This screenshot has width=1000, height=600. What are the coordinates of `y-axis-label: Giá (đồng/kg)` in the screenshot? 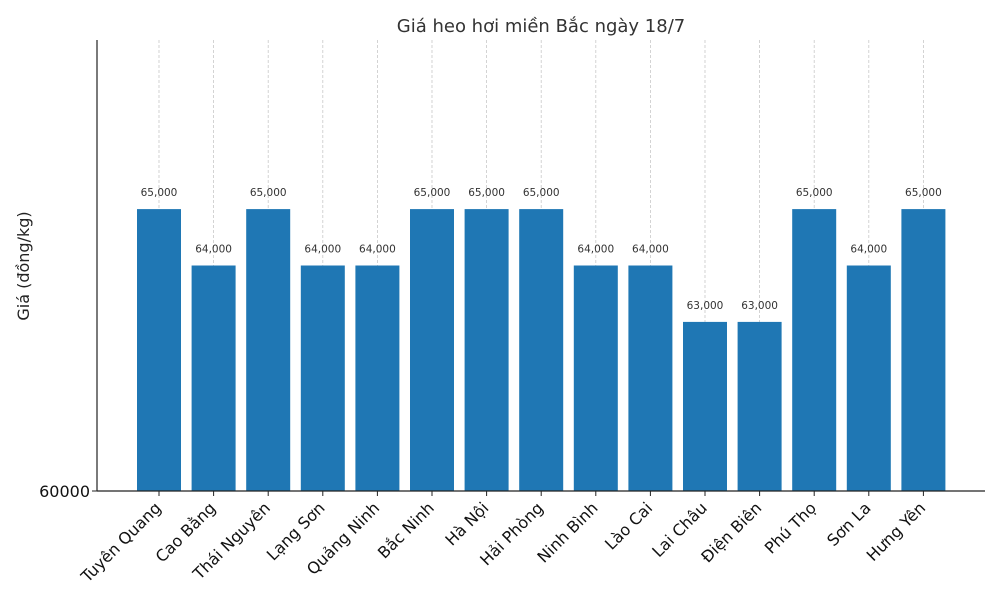 It's located at (23, 265).